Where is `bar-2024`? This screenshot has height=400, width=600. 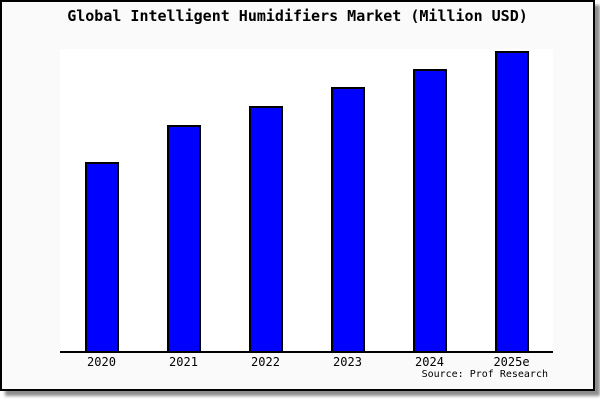 bar-2024 is located at coordinates (429, 210).